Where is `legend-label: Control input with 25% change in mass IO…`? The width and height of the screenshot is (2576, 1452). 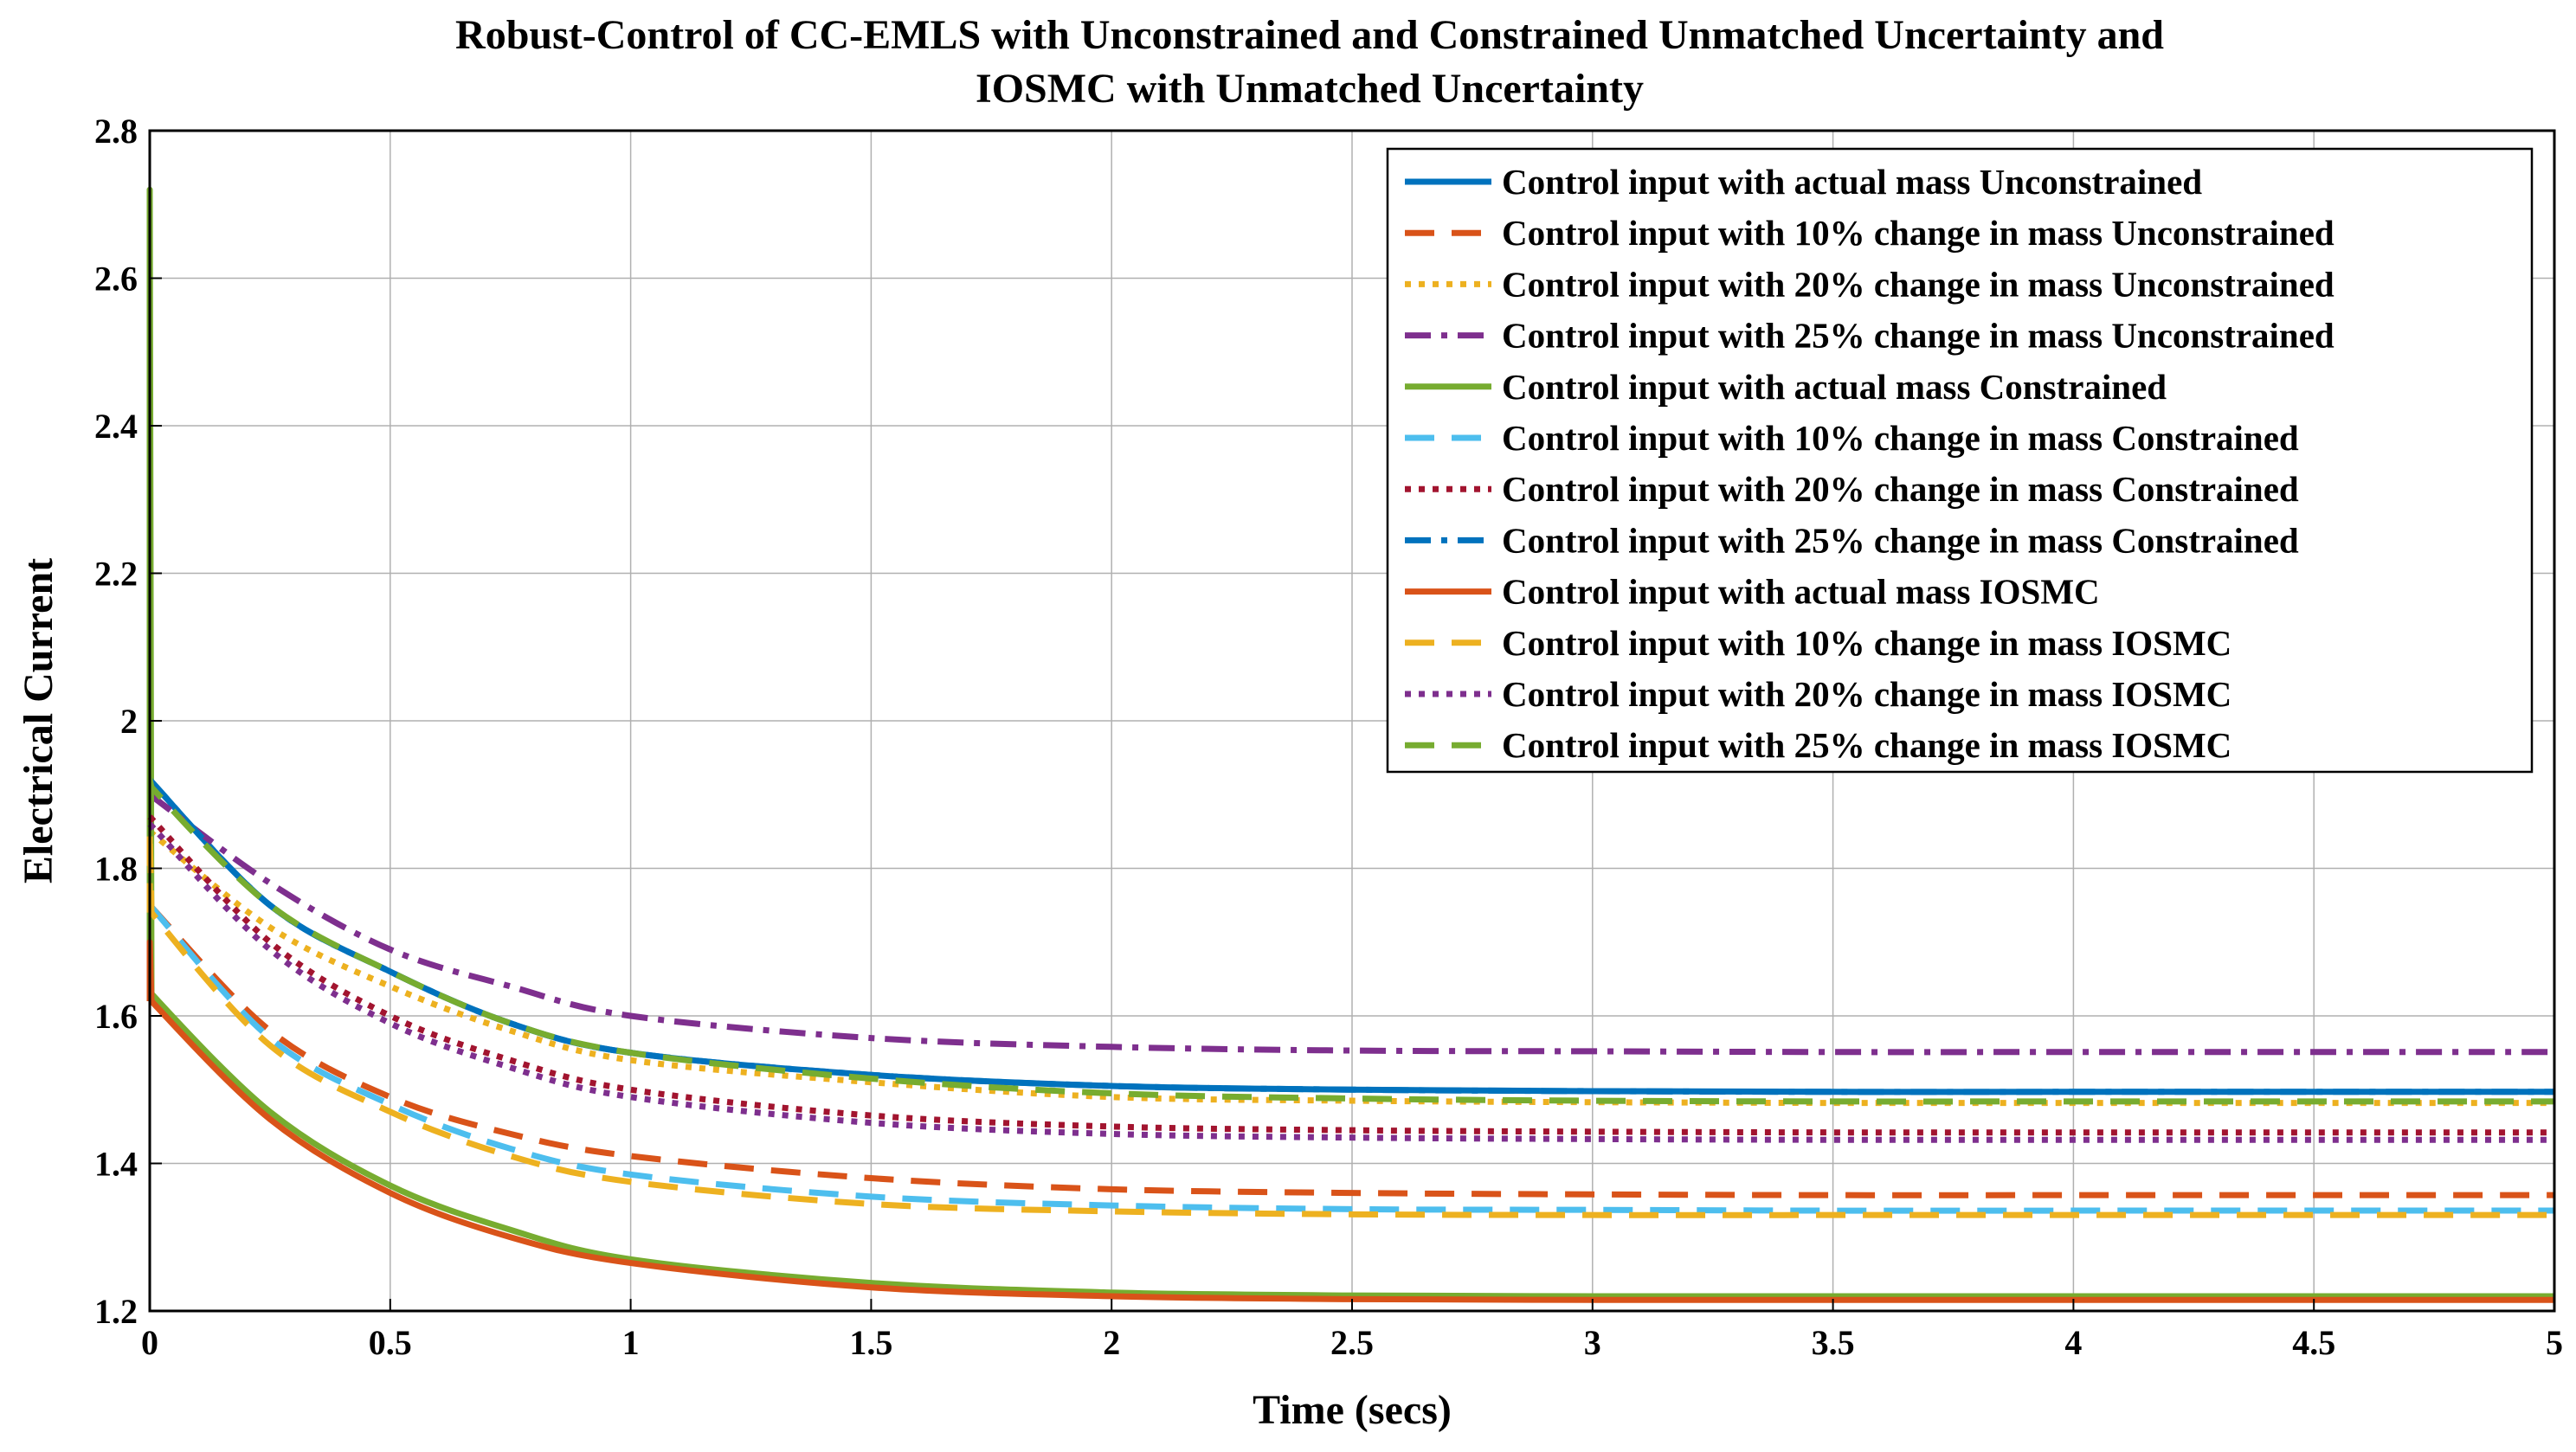 legend-label: Control input with 25% change in mass IO… is located at coordinates (1866, 745).